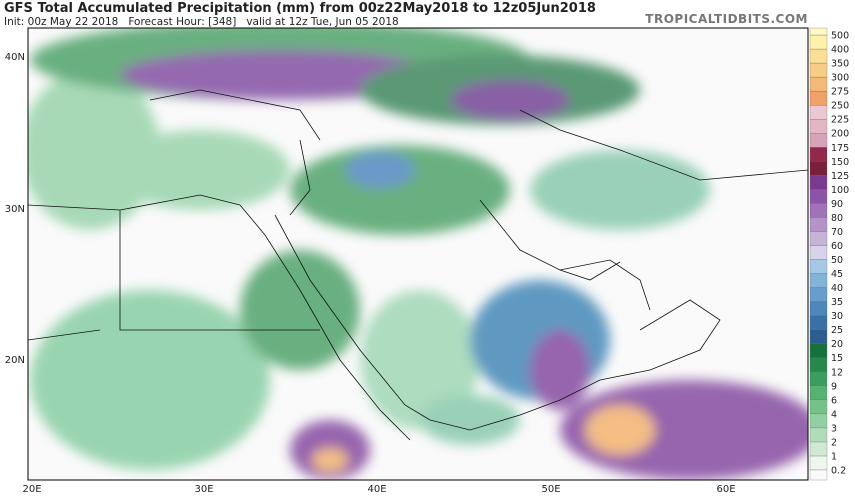  Describe the element at coordinates (840, 148) in the screenshot. I see `colorbar-label: 175` at that location.